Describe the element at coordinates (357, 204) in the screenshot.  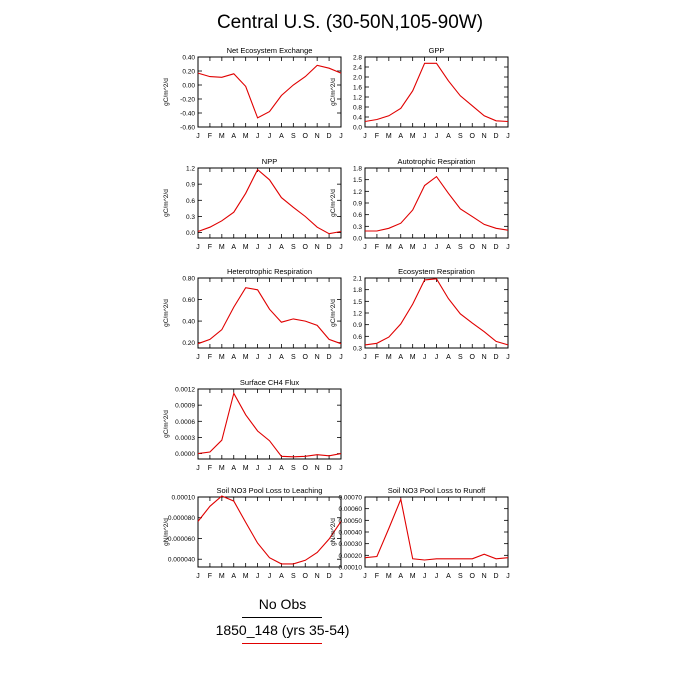
I see `y-tick-label: 0.9` at that location.